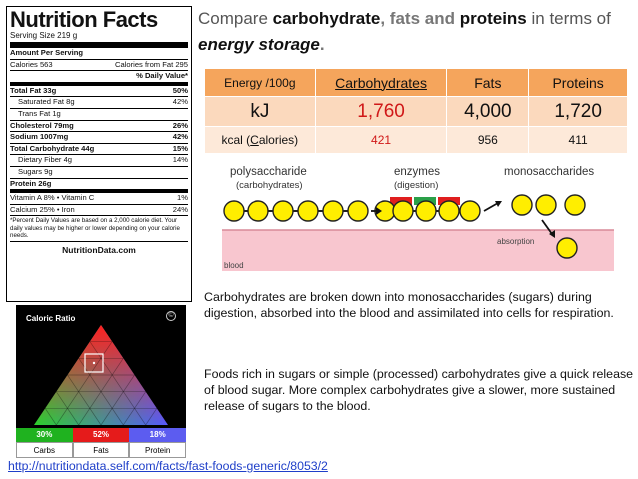 This screenshot has width=638, height=479. I want to click on digestion-arrows, so click(463, 219).